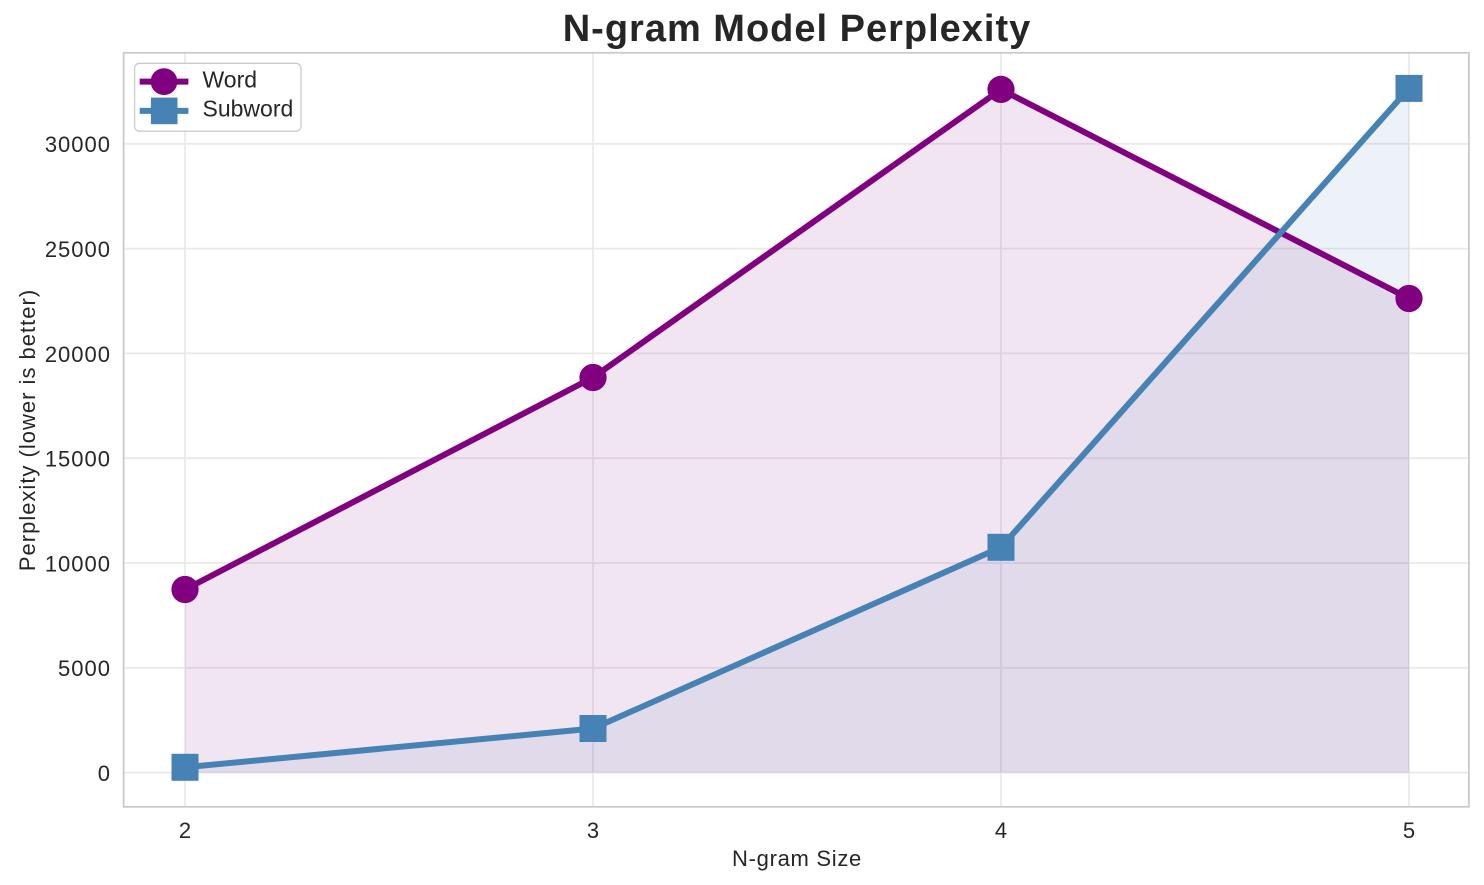  What do you see at coordinates (27, 430) in the screenshot?
I see `svg-text: Perplexity (lower is better)` at bounding box center [27, 430].